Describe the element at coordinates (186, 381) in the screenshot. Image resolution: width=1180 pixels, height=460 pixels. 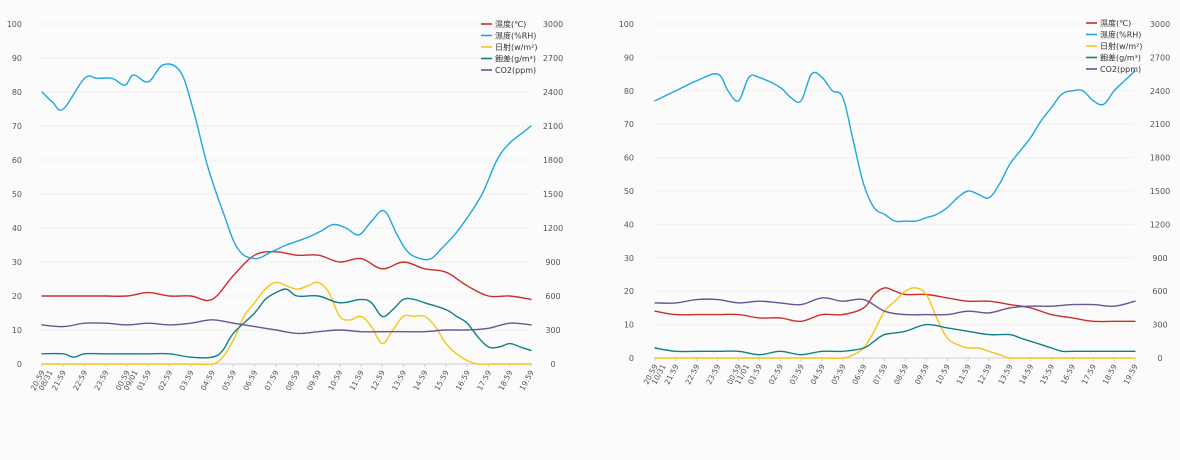
I see `x-axis-tick-label: 03:59` at that location.